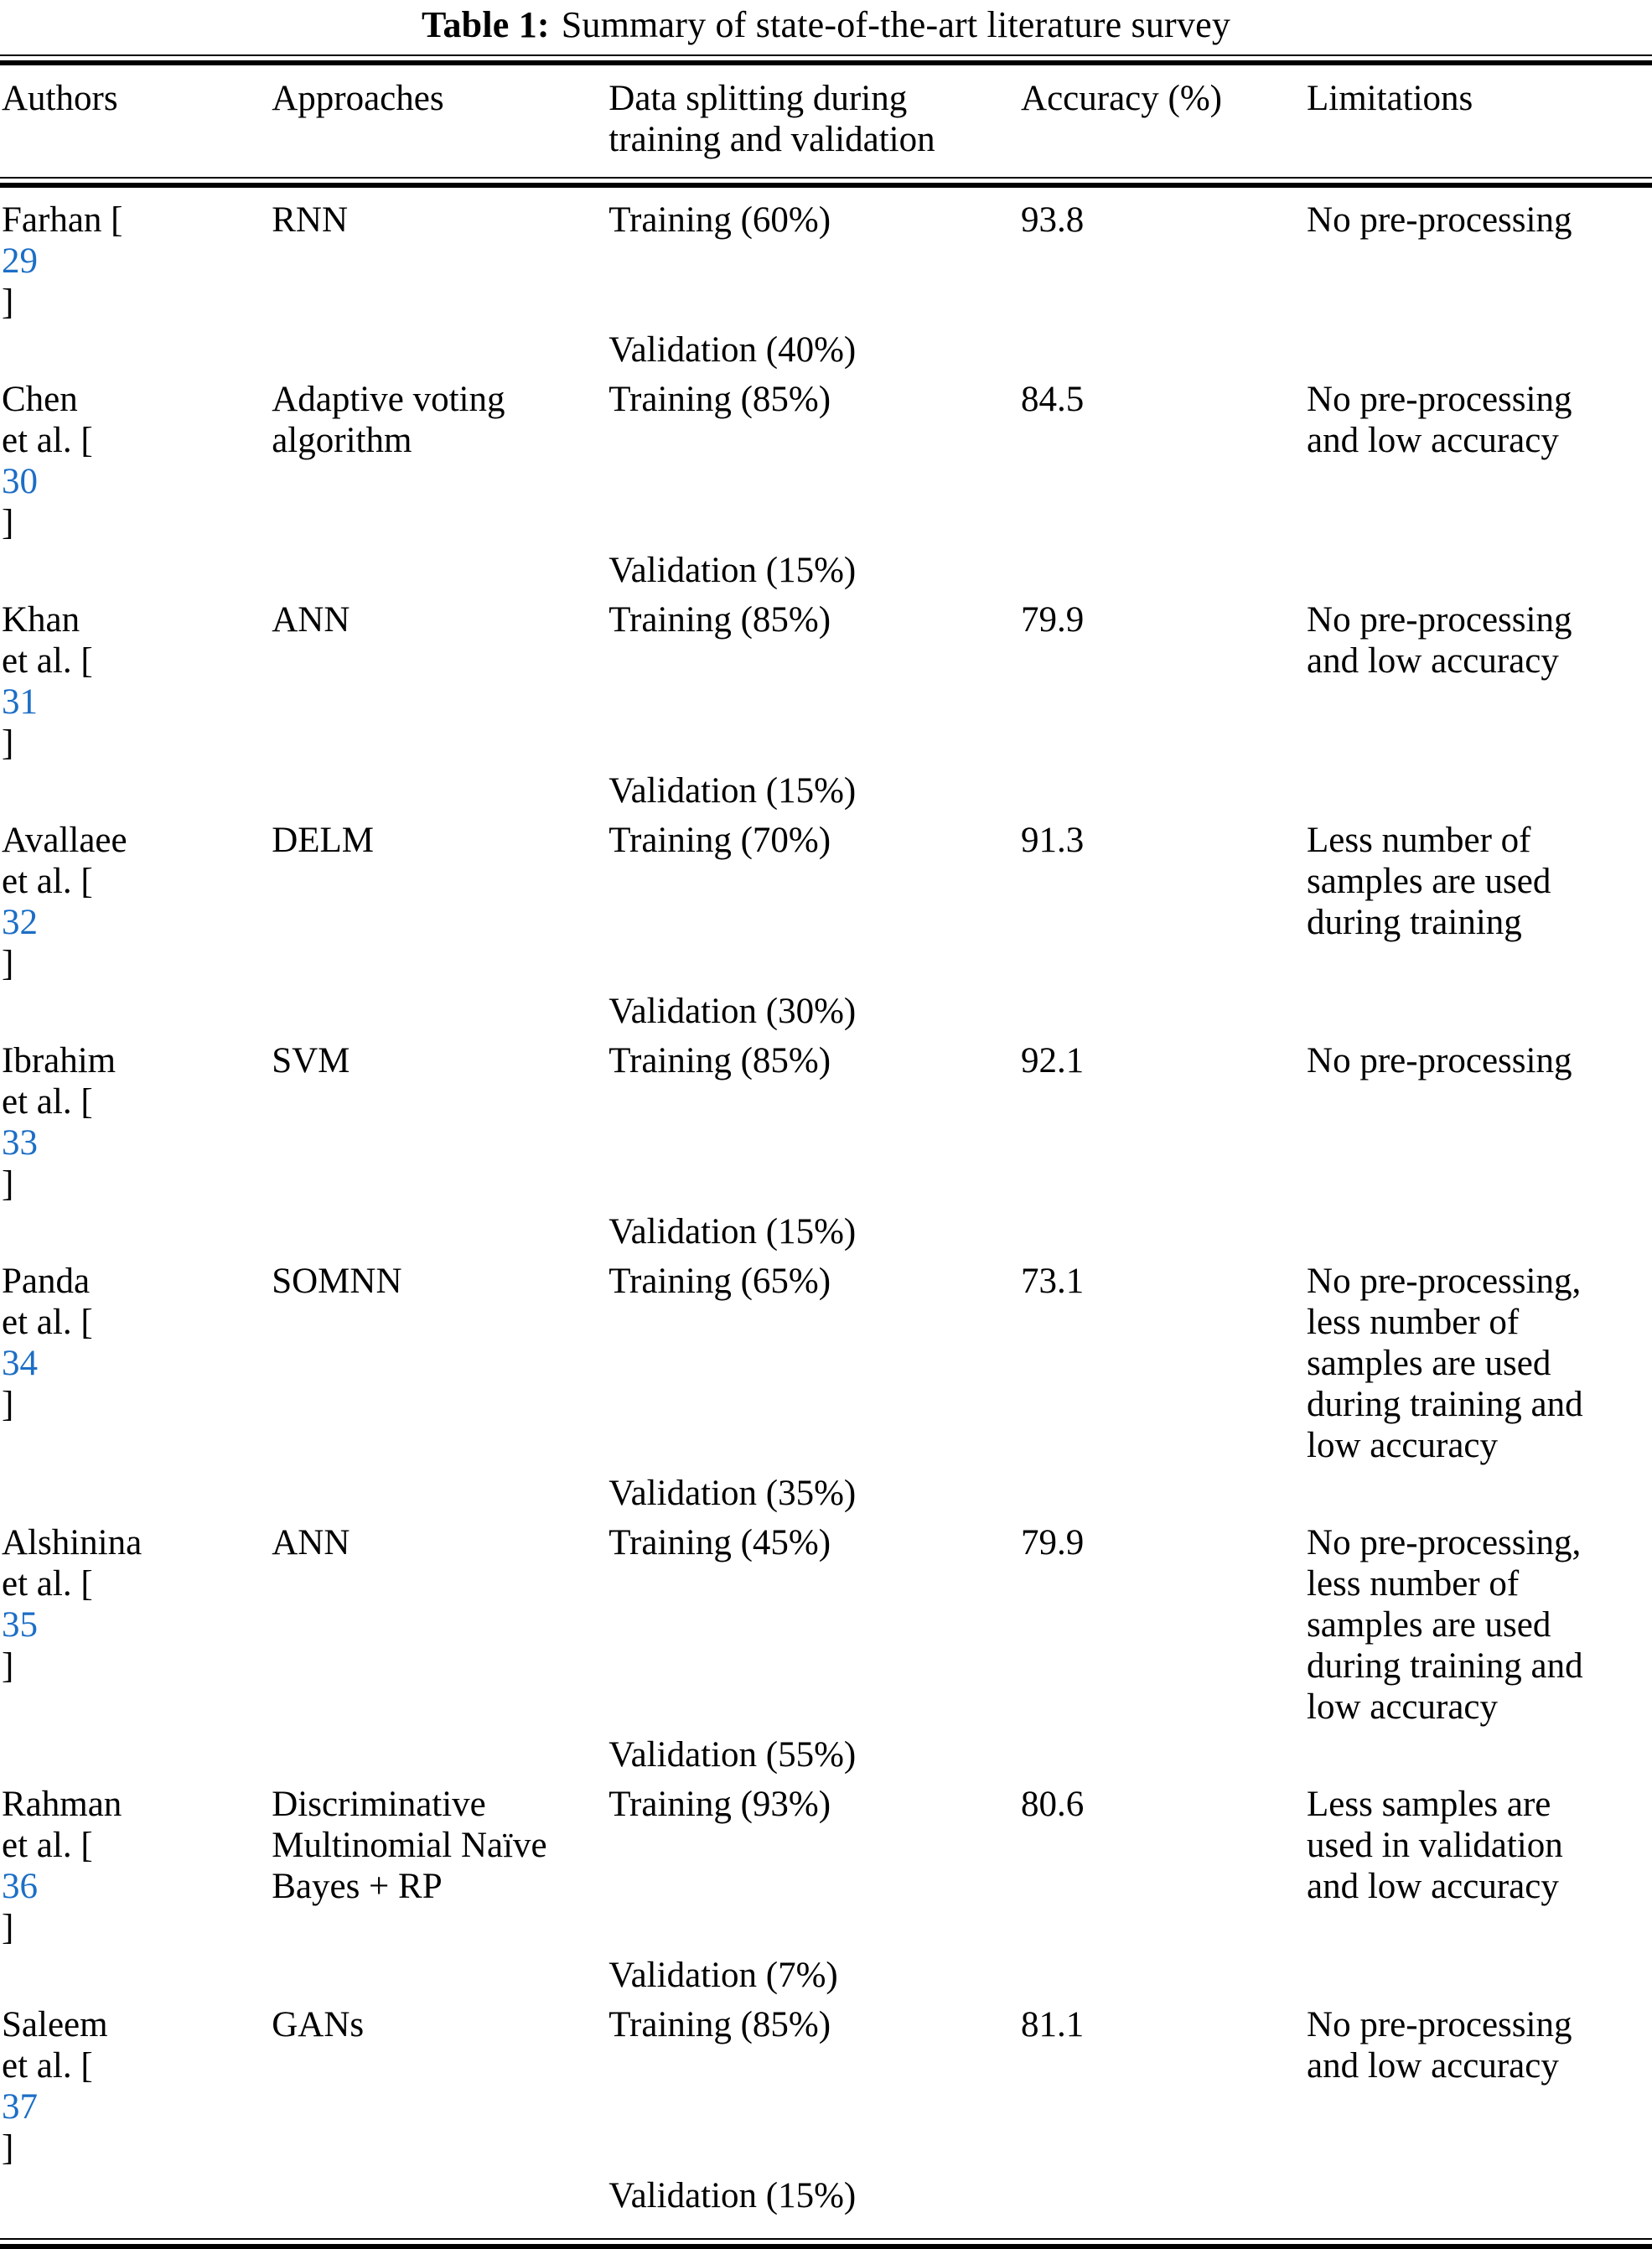 Image resolution: width=1652 pixels, height=2249 pixels. I want to click on validation-split-cell: Validation (7%), so click(723, 1975).